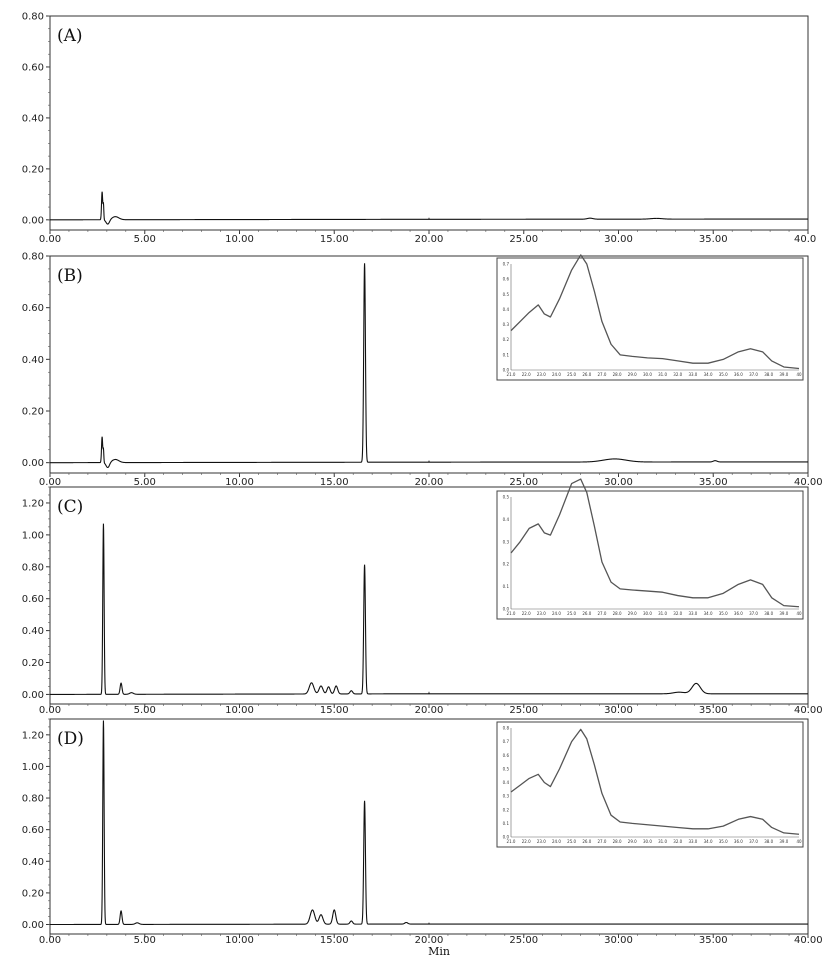  I want to click on inset-x-tick-label: 23.0, so click(541, 841).